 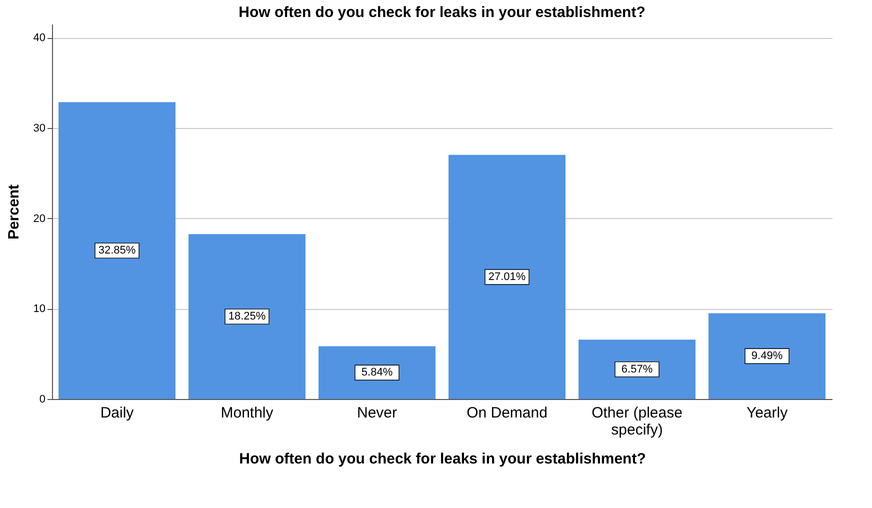 What do you see at coordinates (42, 400) in the screenshot?
I see `y-tick-label: 0` at bounding box center [42, 400].